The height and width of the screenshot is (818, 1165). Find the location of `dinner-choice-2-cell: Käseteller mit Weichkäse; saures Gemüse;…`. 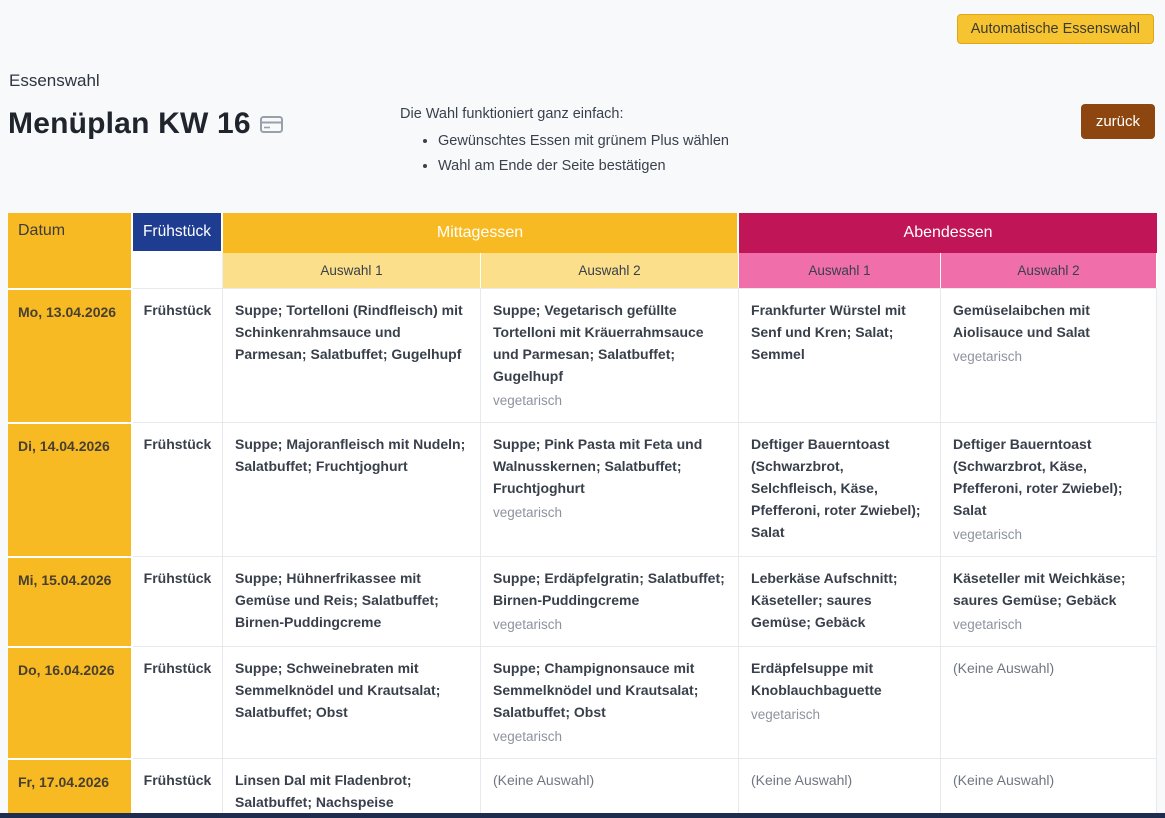

dinner-choice-2-cell: Käseteller mit Weichkäse; saures Gemüse;… is located at coordinates (1049, 601).